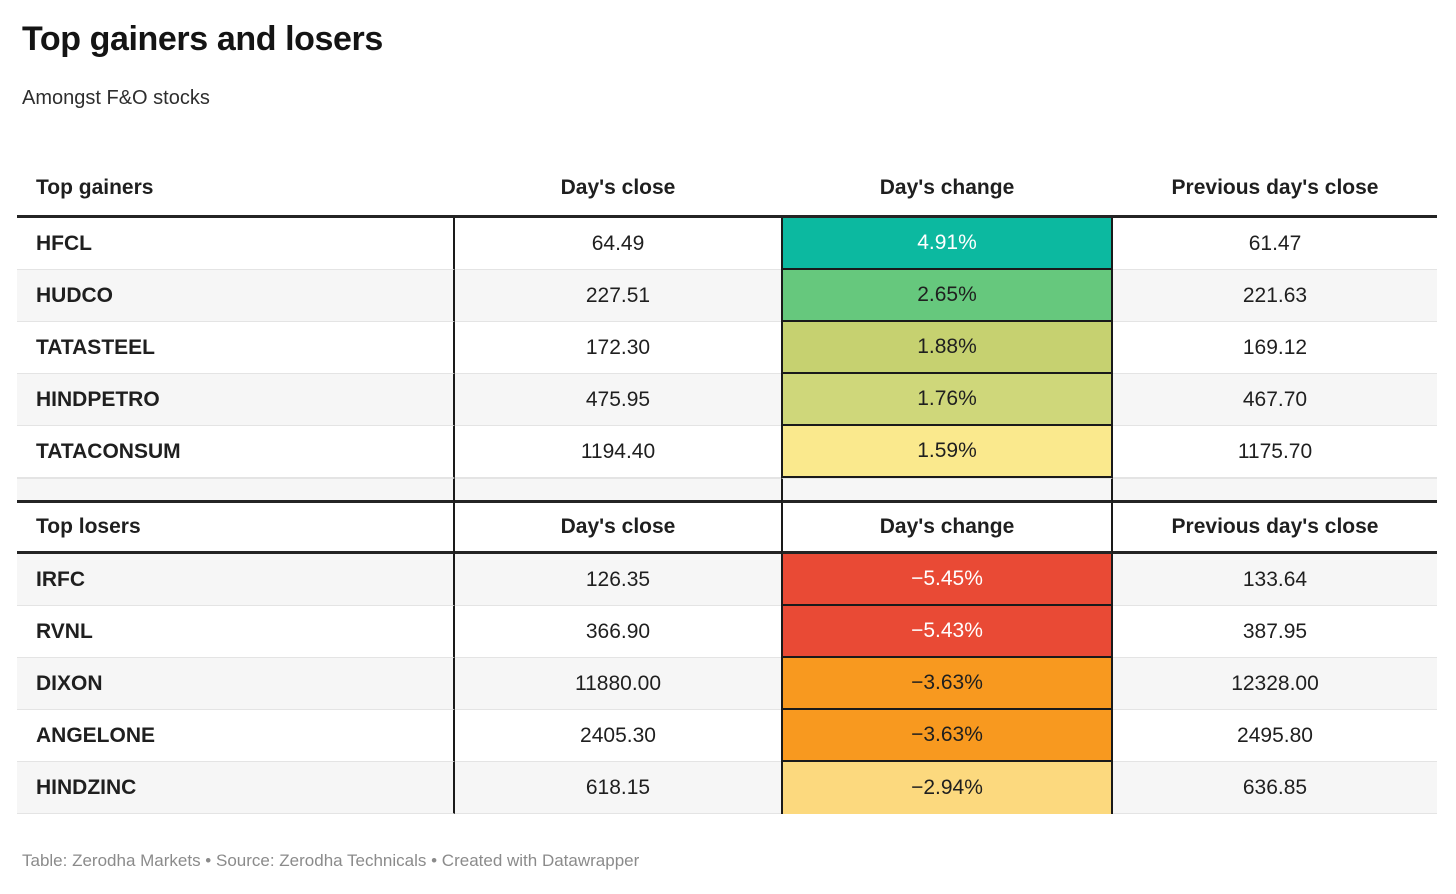  I want to click on previous-close-value: 2495.80, so click(1275, 736).